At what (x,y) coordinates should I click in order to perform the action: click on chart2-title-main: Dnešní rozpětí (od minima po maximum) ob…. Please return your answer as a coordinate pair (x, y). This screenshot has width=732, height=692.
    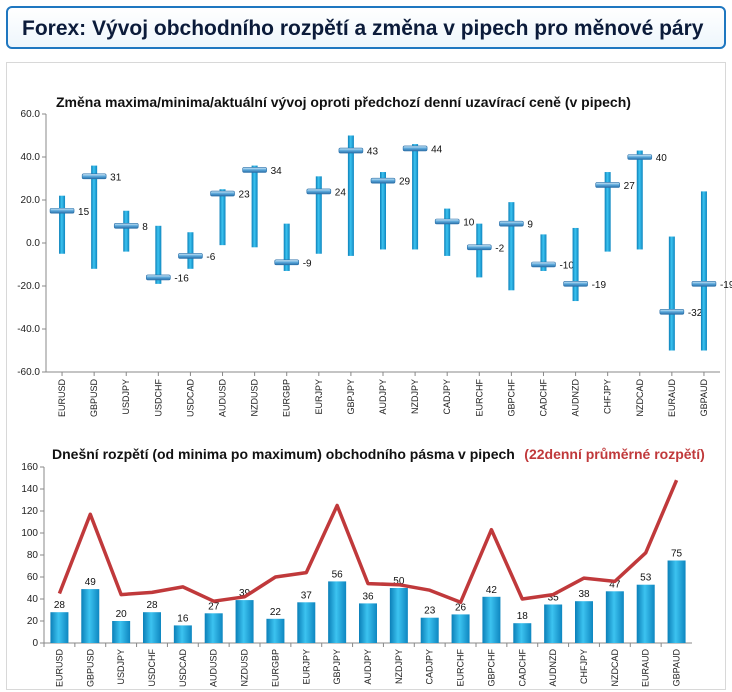
    Looking at the image, I should click on (283, 454).